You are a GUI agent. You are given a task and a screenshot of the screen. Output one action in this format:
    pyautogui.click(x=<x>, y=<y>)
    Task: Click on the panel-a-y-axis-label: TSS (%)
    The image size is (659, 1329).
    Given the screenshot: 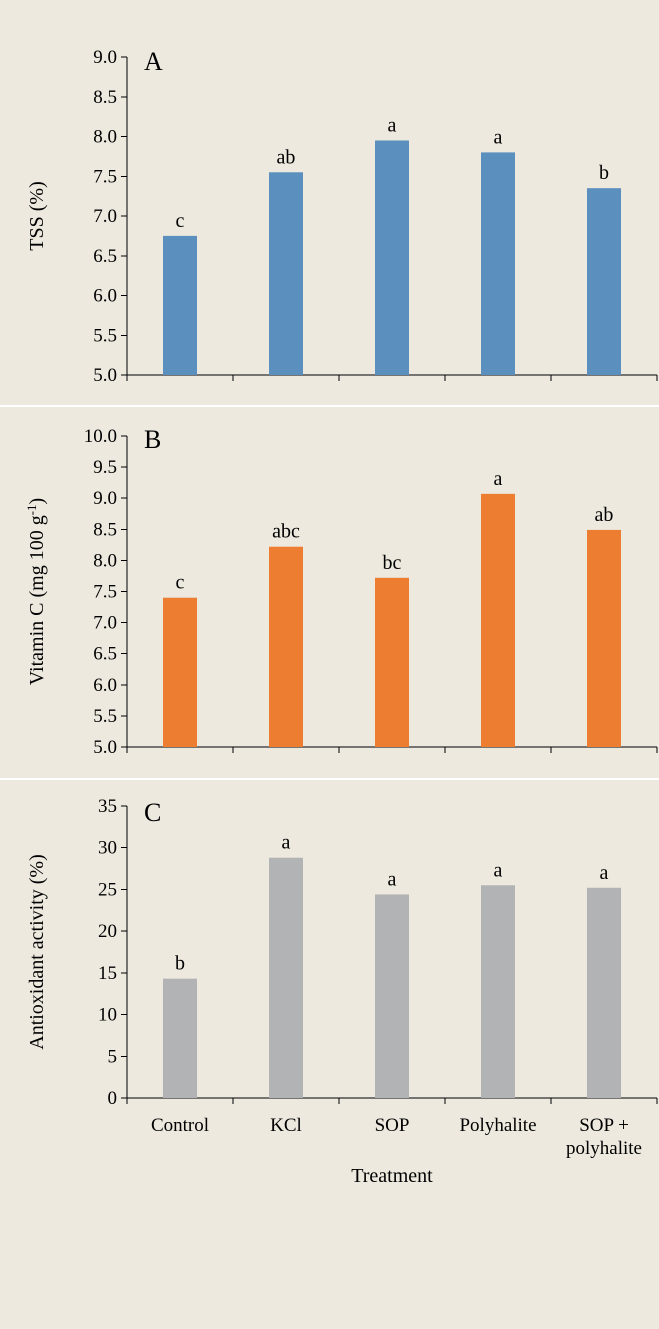 What is the action you would take?
    pyautogui.click(x=37, y=215)
    